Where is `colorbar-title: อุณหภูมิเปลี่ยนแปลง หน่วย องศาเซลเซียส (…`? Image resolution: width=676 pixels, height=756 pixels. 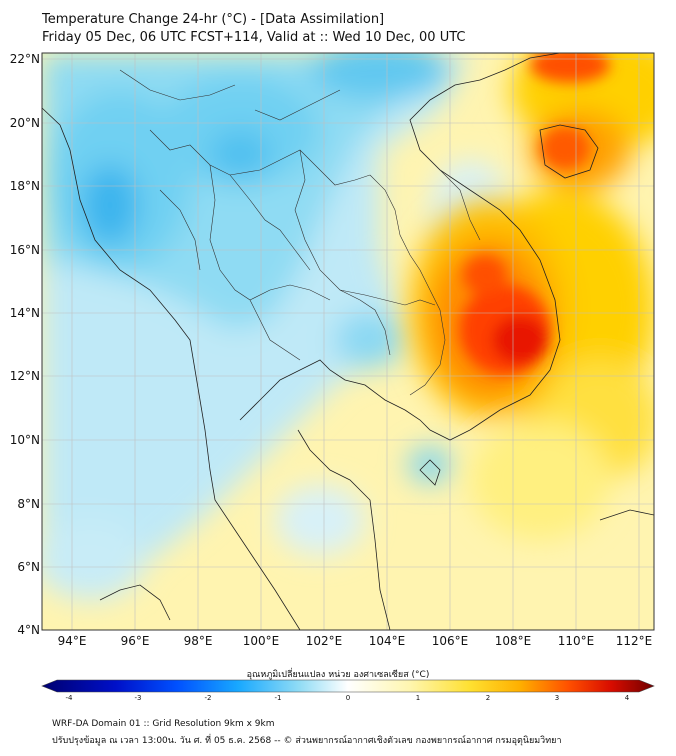 colorbar-title: อุณหภูมิเปลี่ยนแปลง หน่วย องศาเซลเซียส (… is located at coordinates (338, 675).